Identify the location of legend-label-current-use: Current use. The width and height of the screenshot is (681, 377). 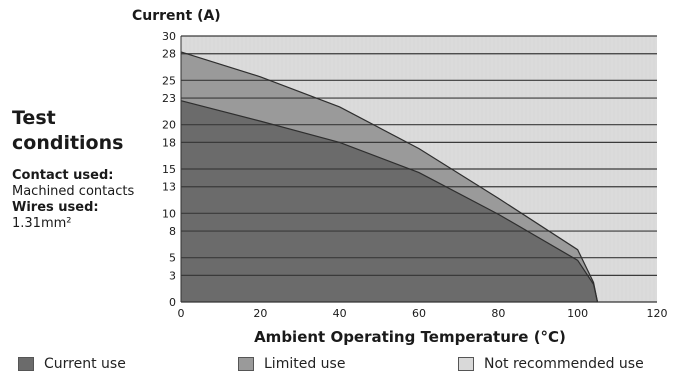
(85, 364).